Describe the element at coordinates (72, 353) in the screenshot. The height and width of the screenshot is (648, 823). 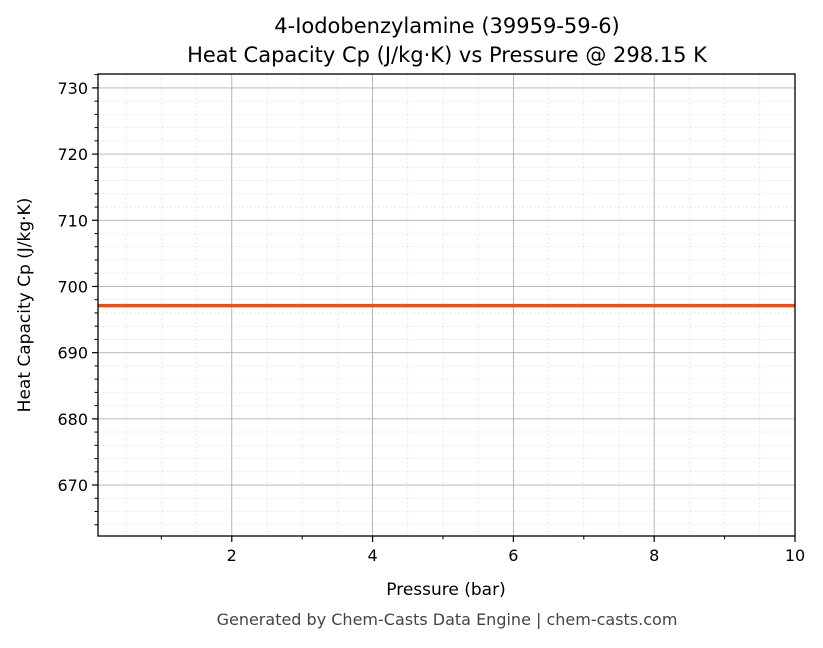
I see `y-tick-label: 690` at that location.